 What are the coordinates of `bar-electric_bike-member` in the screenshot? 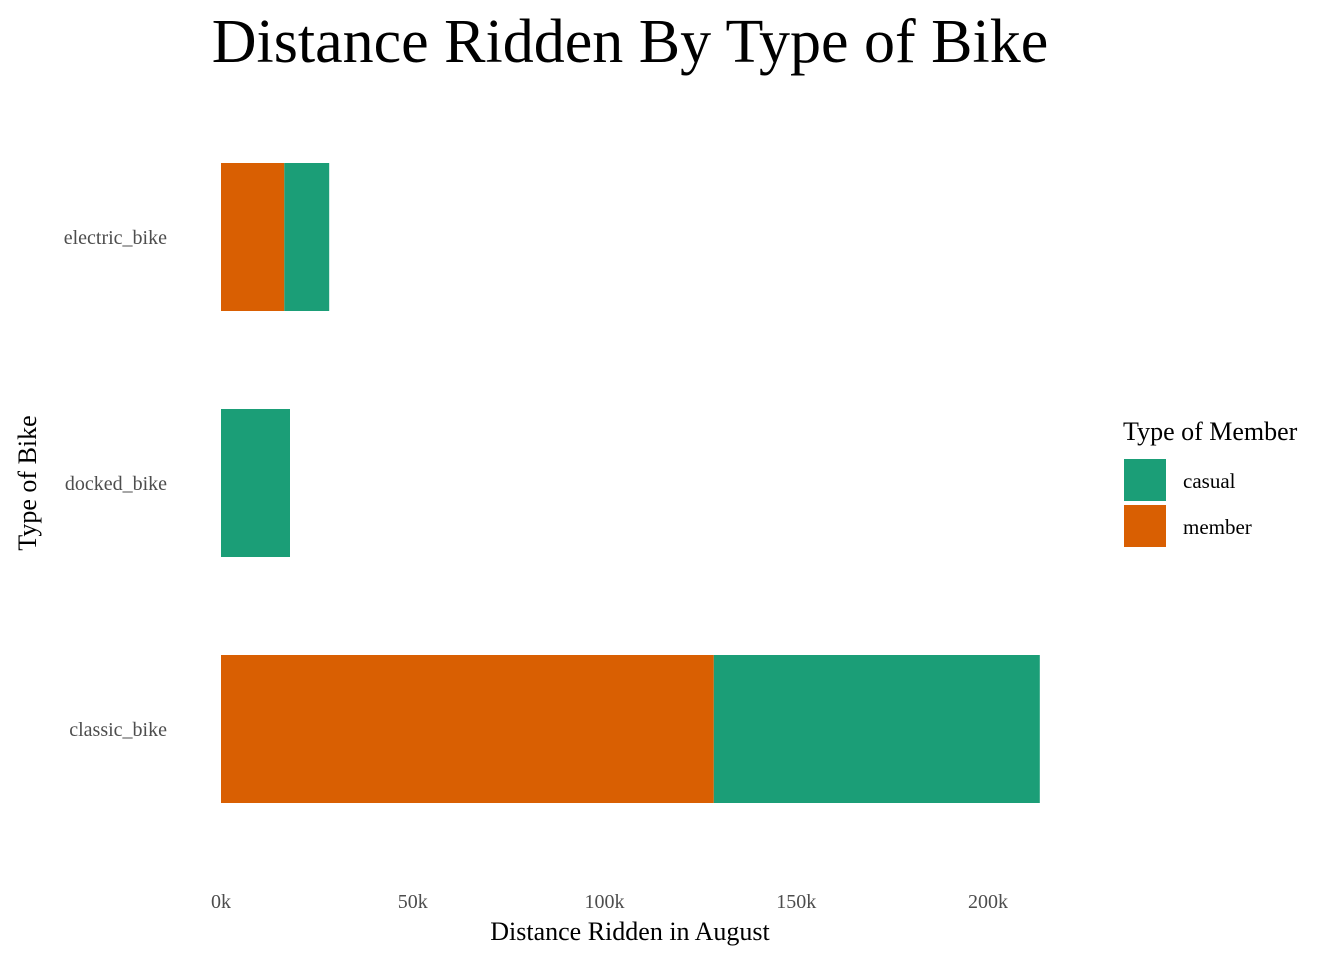 It's located at (253, 237).